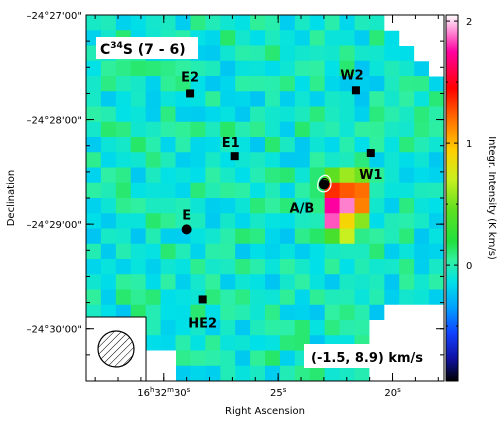  Describe the element at coordinates (469, 266) in the screenshot. I see `colorbar-tick-label: 0` at that location.